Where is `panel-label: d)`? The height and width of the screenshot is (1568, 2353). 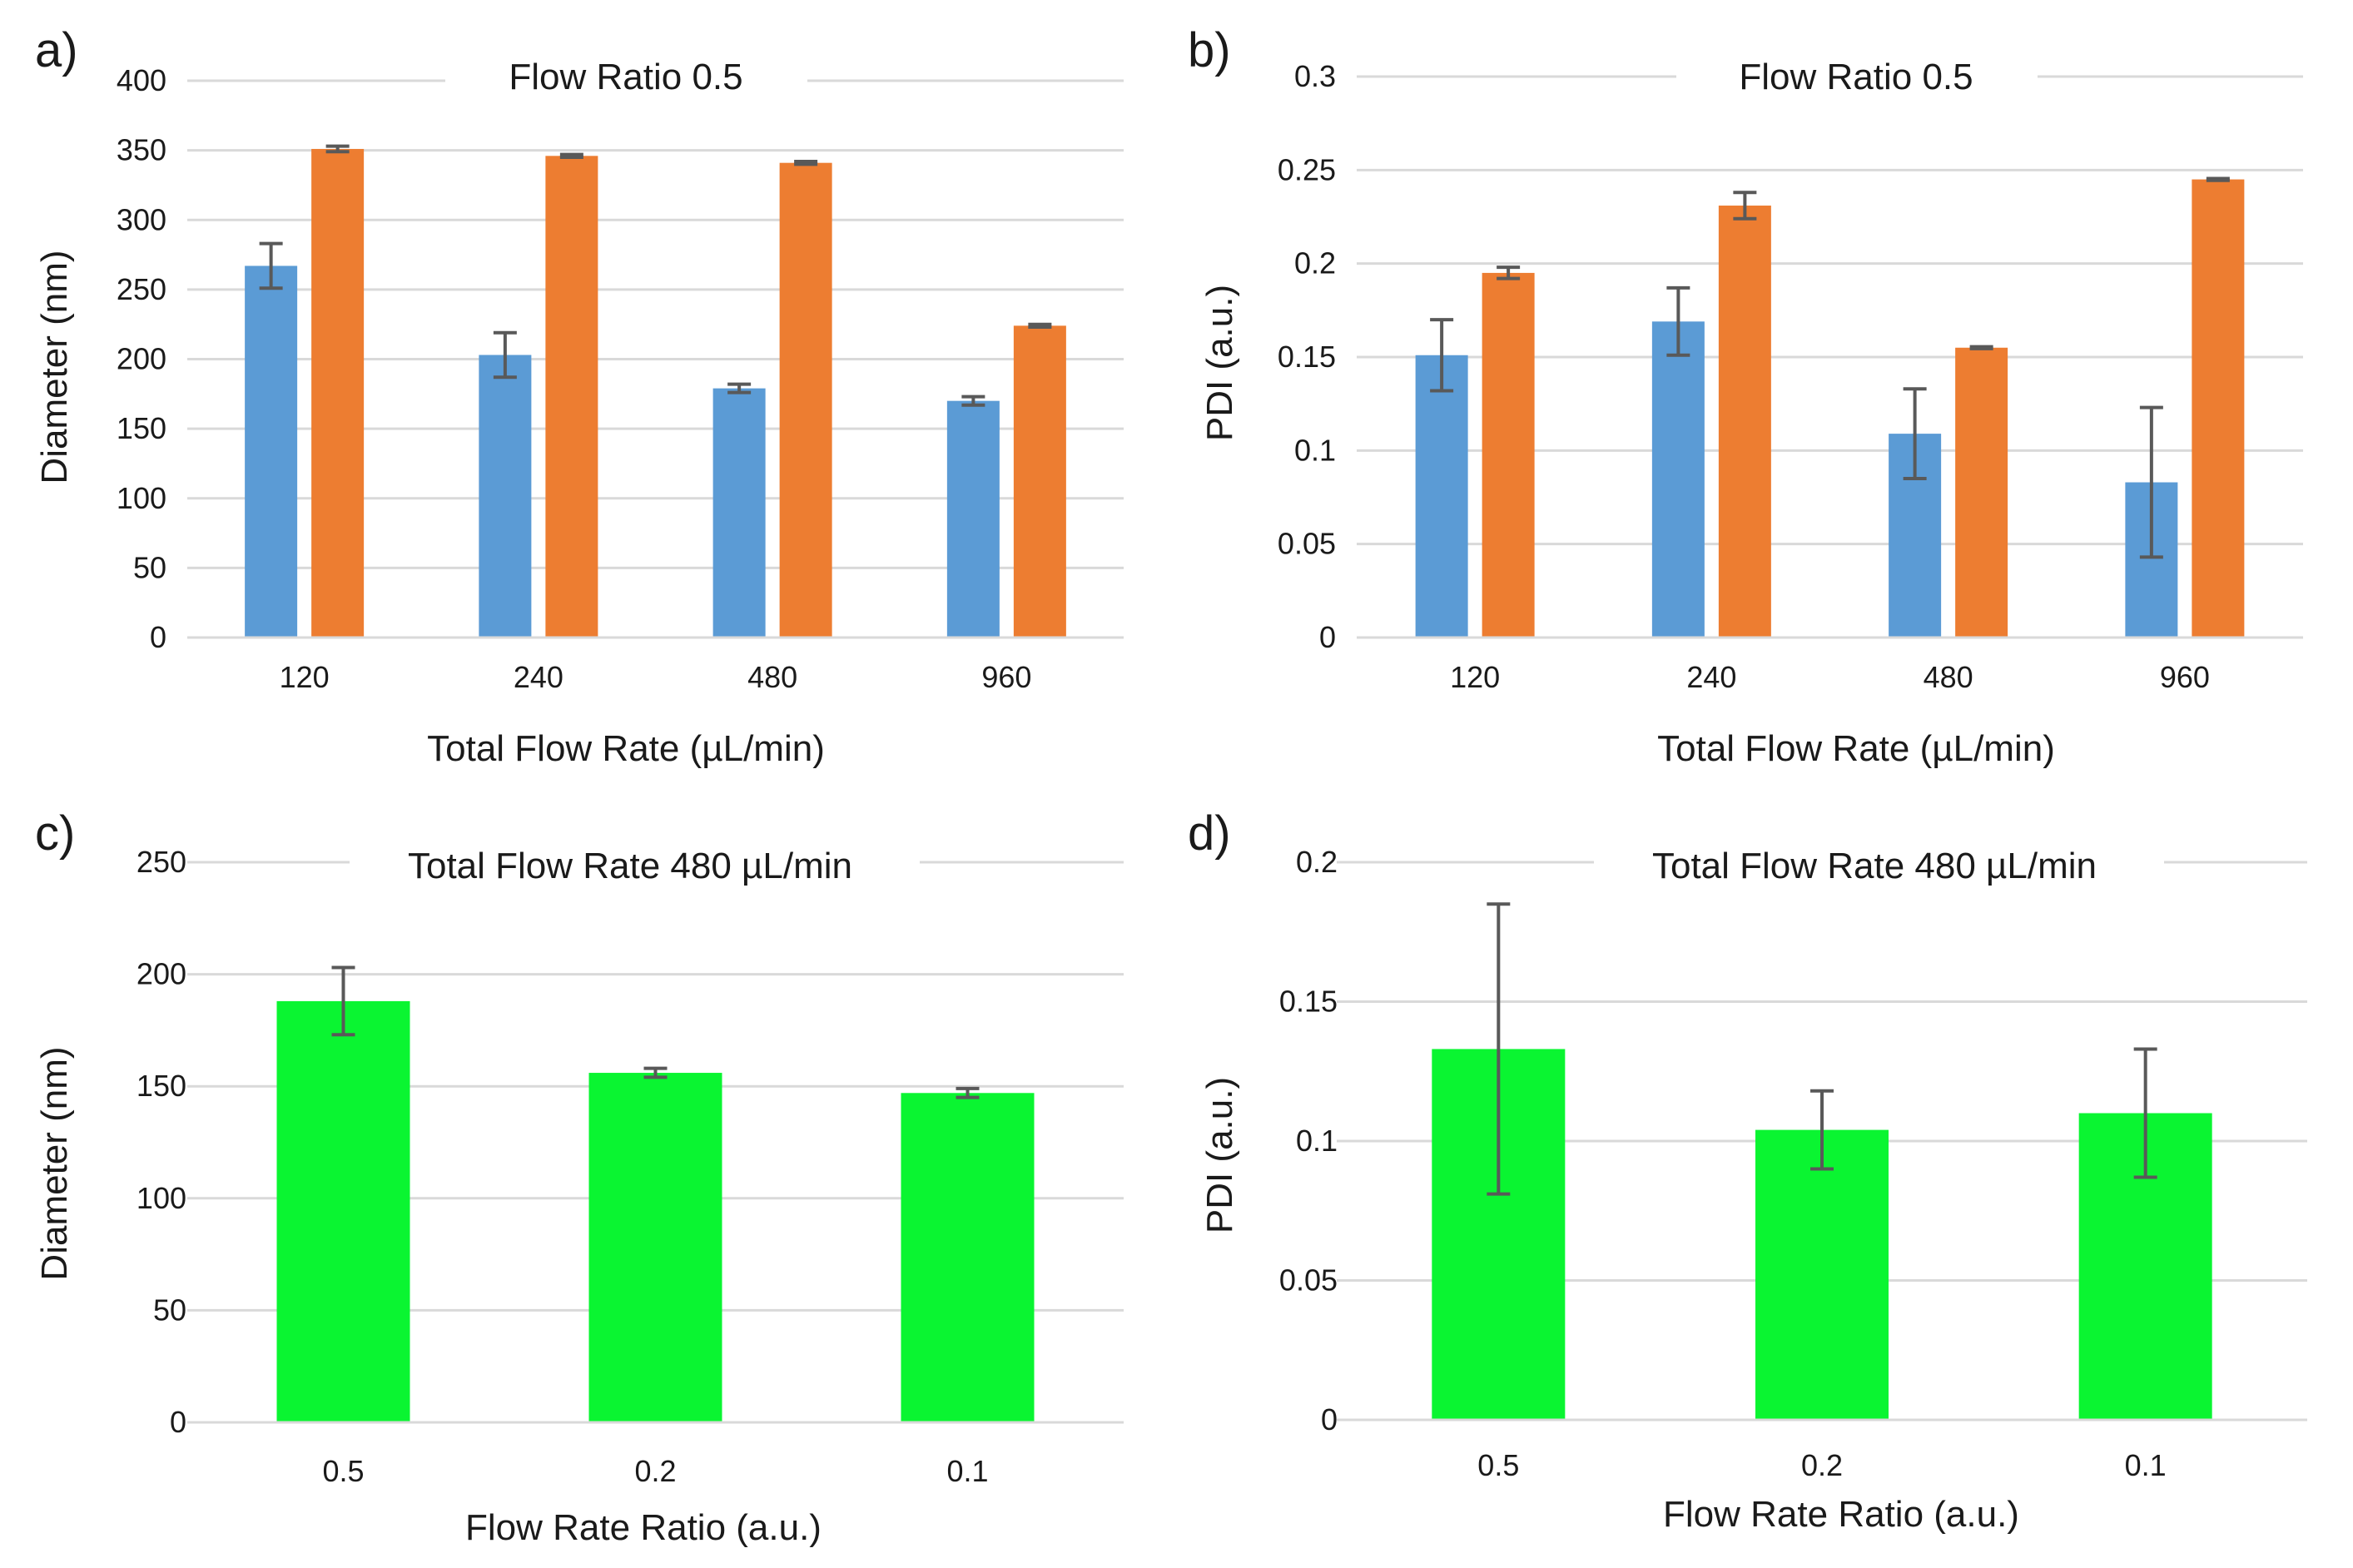 panel-label: d) is located at coordinates (1209, 833).